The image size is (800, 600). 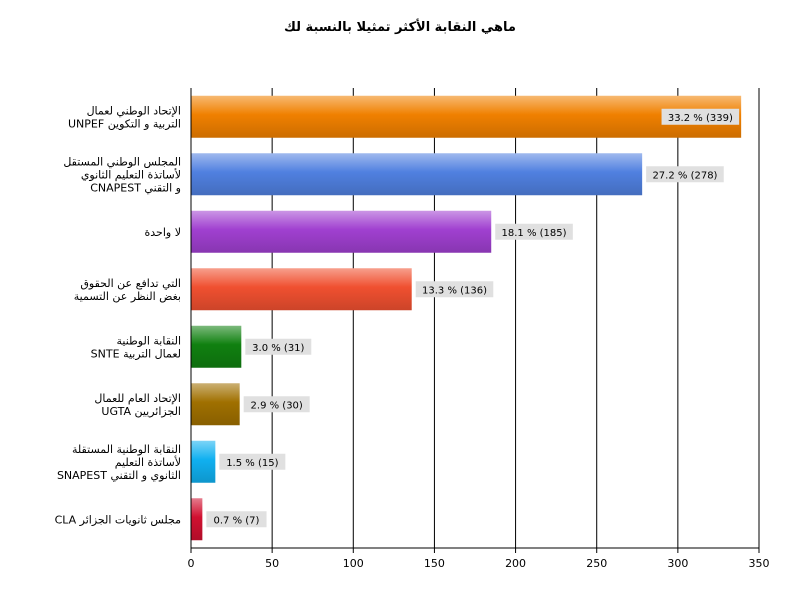 What do you see at coordinates (479, 559) in the screenshot?
I see `x-axis-ticks: 0 50 100 150 200 250 300 350` at bounding box center [479, 559].